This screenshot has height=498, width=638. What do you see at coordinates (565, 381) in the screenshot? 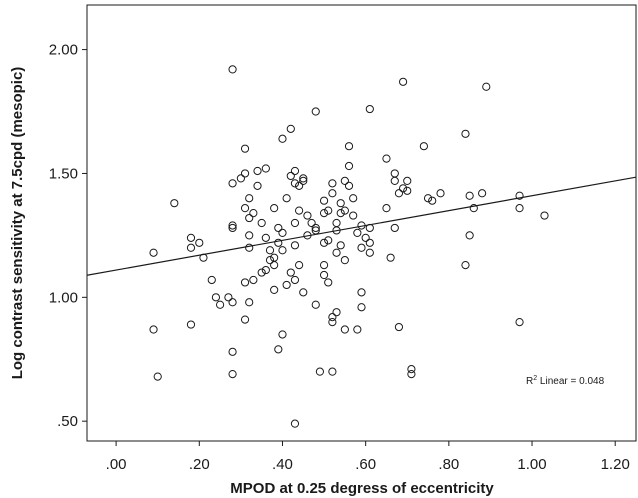
I see `r-squared-annotation: R2 Linear = 0.048` at bounding box center [565, 381].